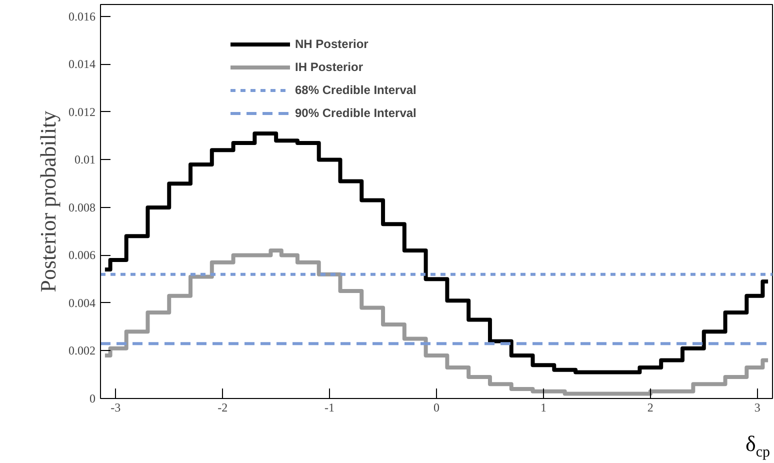 The width and height of the screenshot is (774, 463). I want to click on legend-label: 68% Credible Interval, so click(355, 90).